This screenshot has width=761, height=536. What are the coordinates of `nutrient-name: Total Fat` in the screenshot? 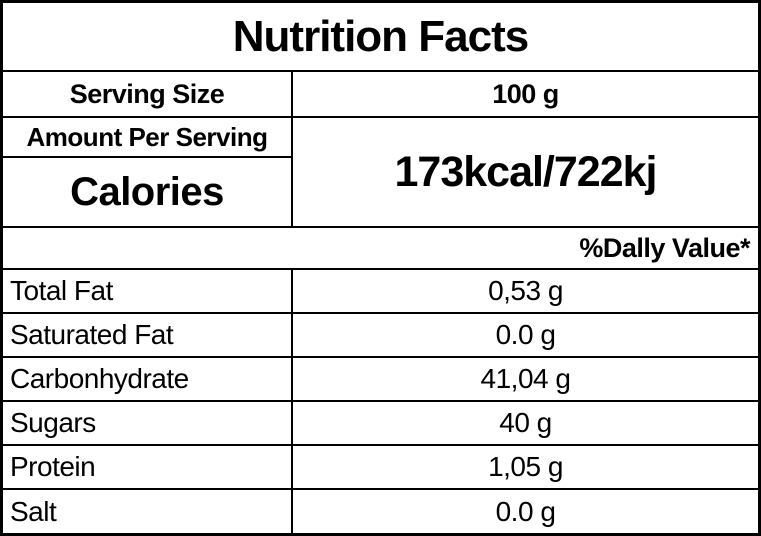 It's located at (61, 290).